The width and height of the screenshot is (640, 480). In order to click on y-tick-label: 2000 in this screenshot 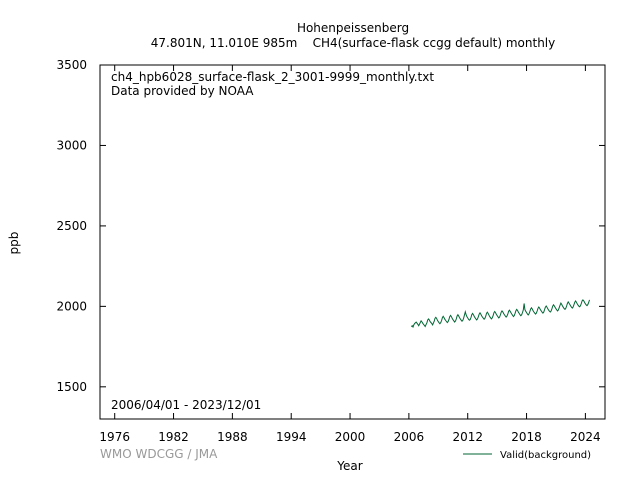, I will do `click(71, 306)`.